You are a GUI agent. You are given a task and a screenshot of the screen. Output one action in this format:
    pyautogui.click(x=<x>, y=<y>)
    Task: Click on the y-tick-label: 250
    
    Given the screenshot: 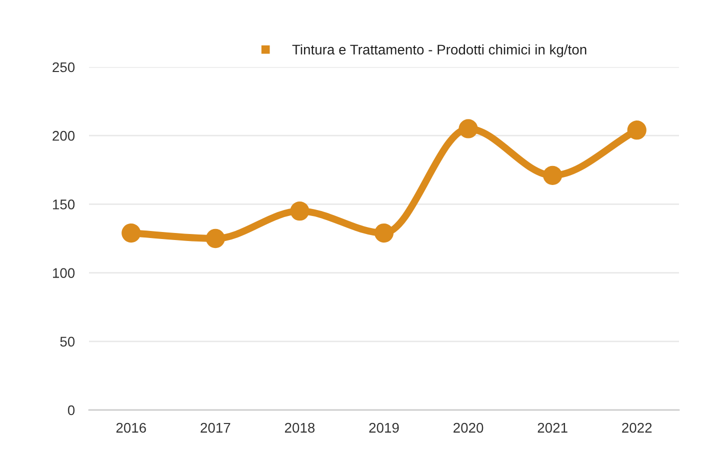 What is the action you would take?
    pyautogui.click(x=63, y=67)
    